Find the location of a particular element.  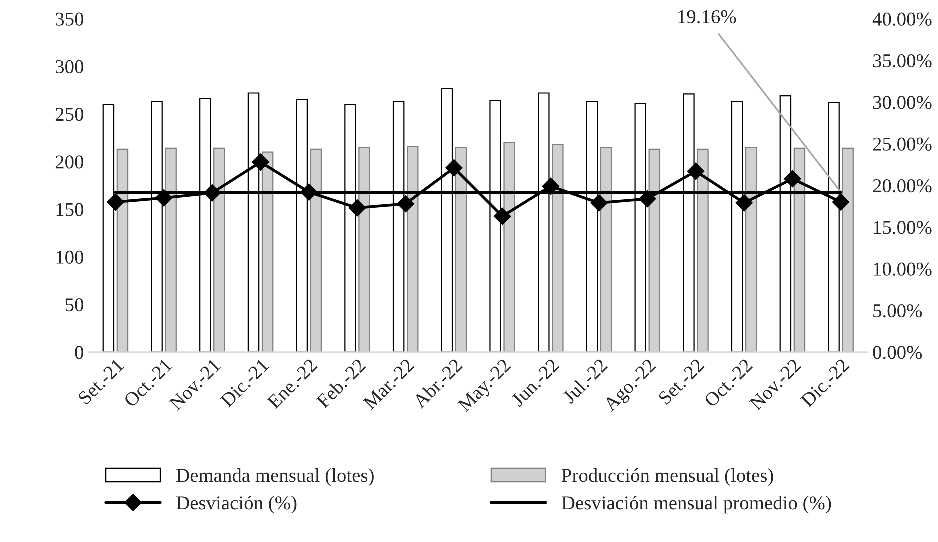

y-tick-label: 50 is located at coordinates (75, 305).